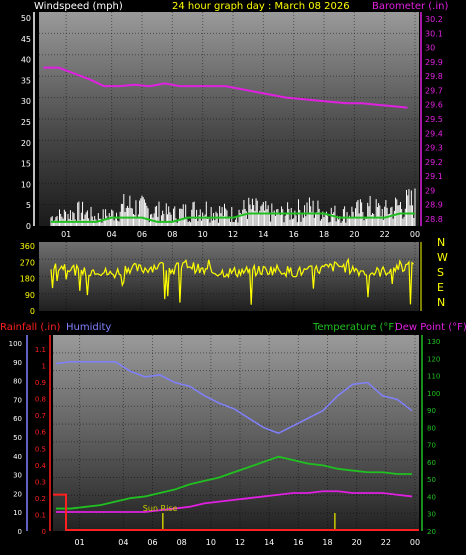 The height and width of the screenshot is (555, 466). What do you see at coordinates (26, 122) in the screenshot?
I see `y-tick-label-windspeed: 25` at bounding box center [26, 122].